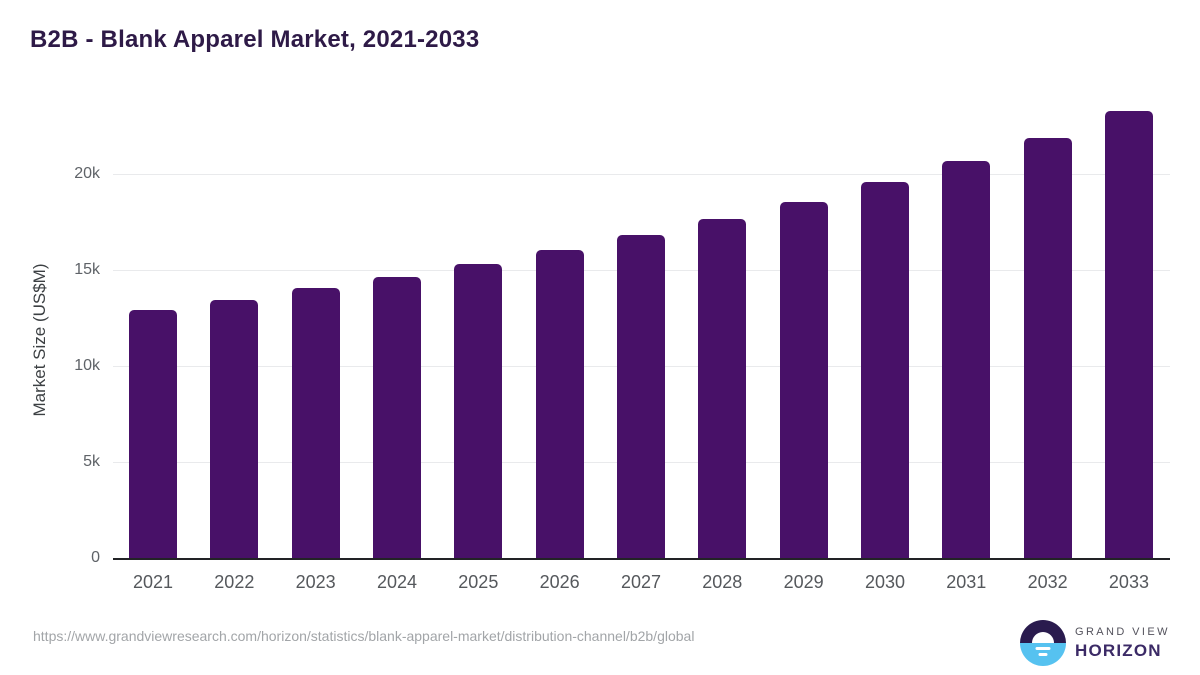 Image resolution: width=1200 pixels, height=675 pixels. I want to click on y-axis-title: Market Size (US$M), so click(39, 340).